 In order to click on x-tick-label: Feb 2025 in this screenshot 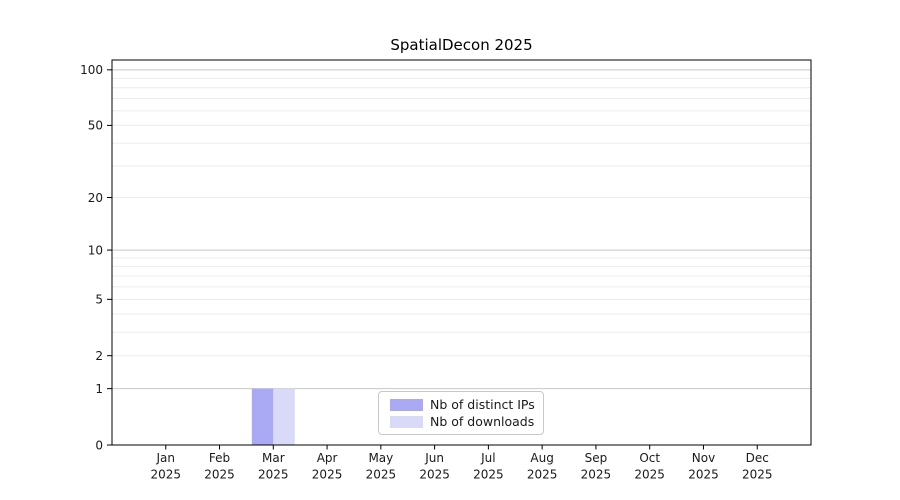, I will do `click(219, 466)`.